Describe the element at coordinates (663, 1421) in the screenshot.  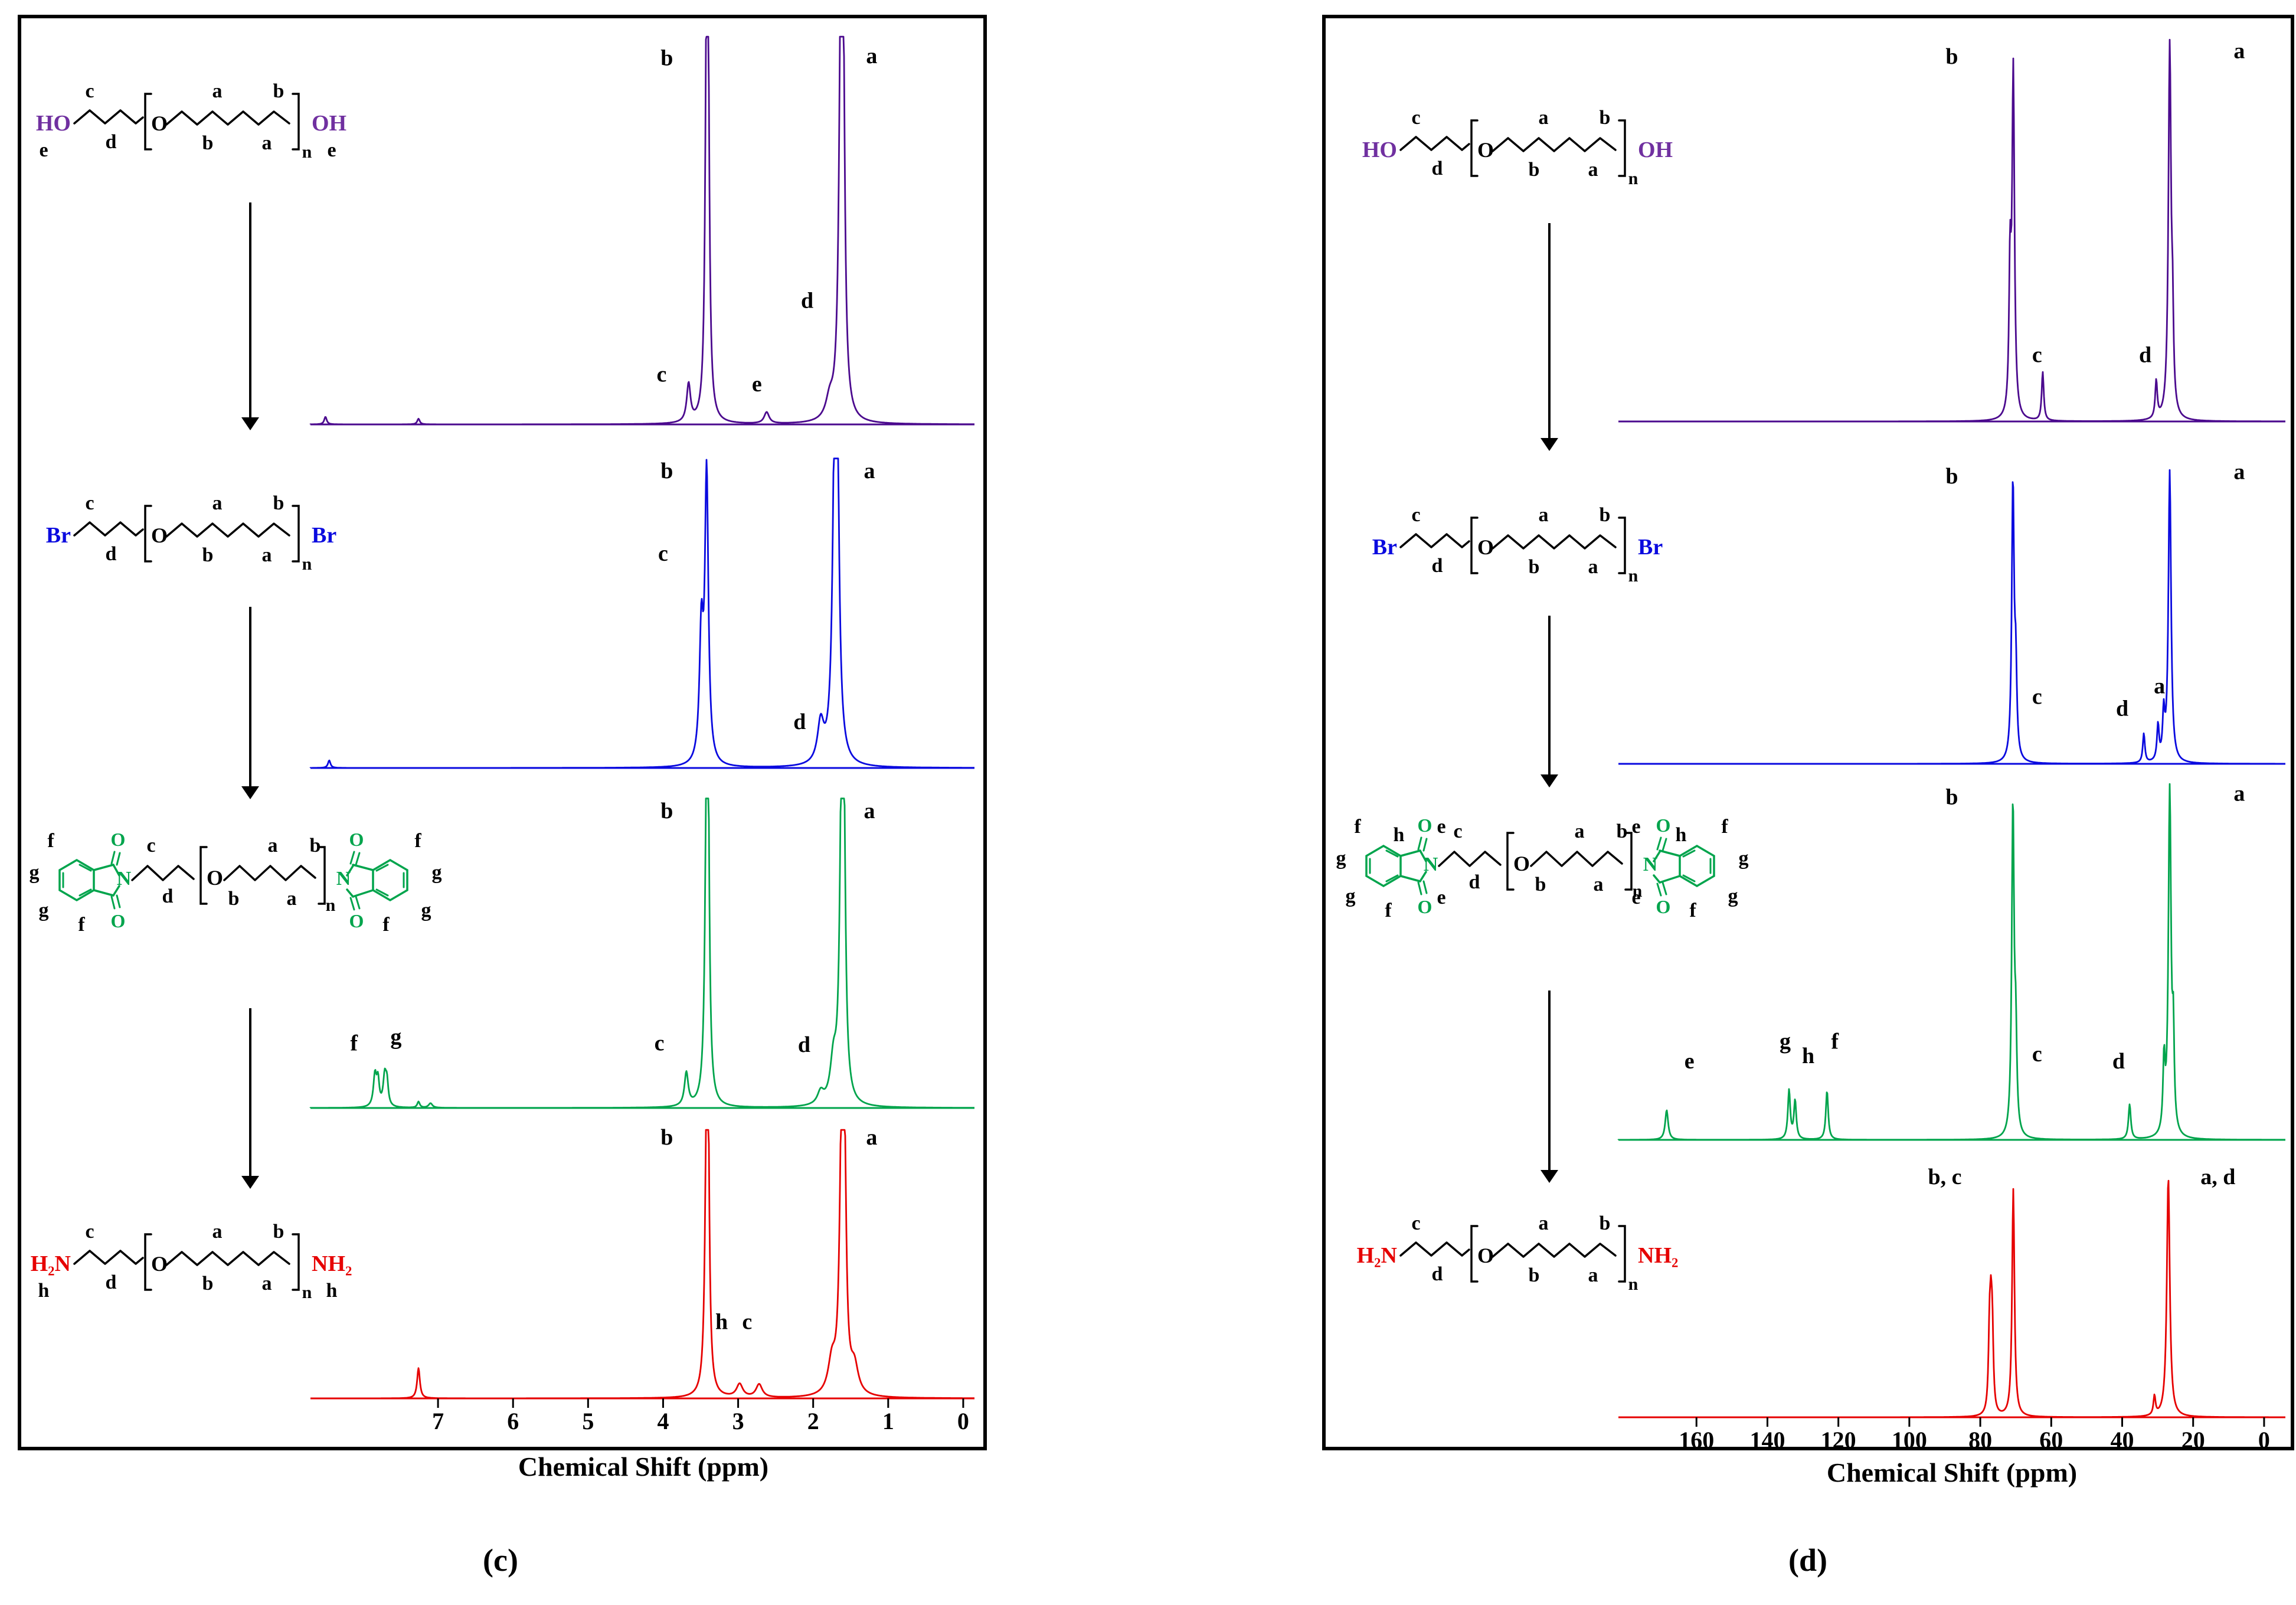
I see `tick-label: 4` at that location.